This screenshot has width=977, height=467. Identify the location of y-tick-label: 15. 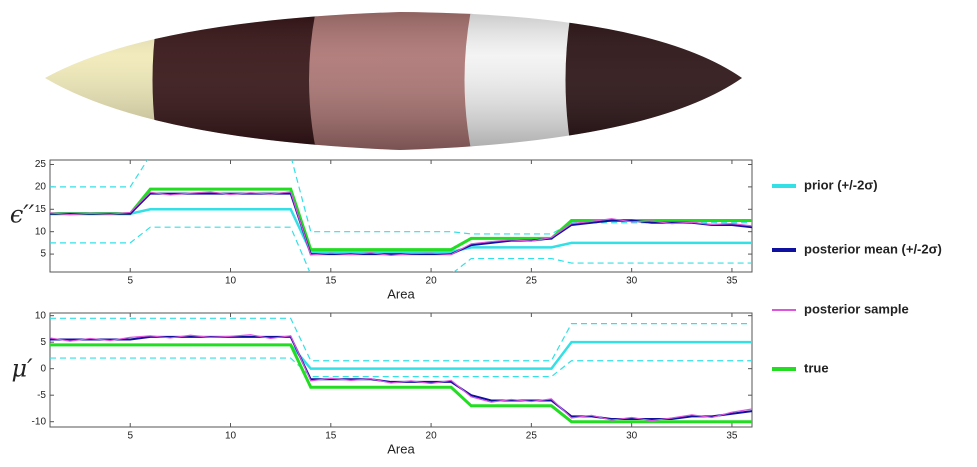
(41, 209).